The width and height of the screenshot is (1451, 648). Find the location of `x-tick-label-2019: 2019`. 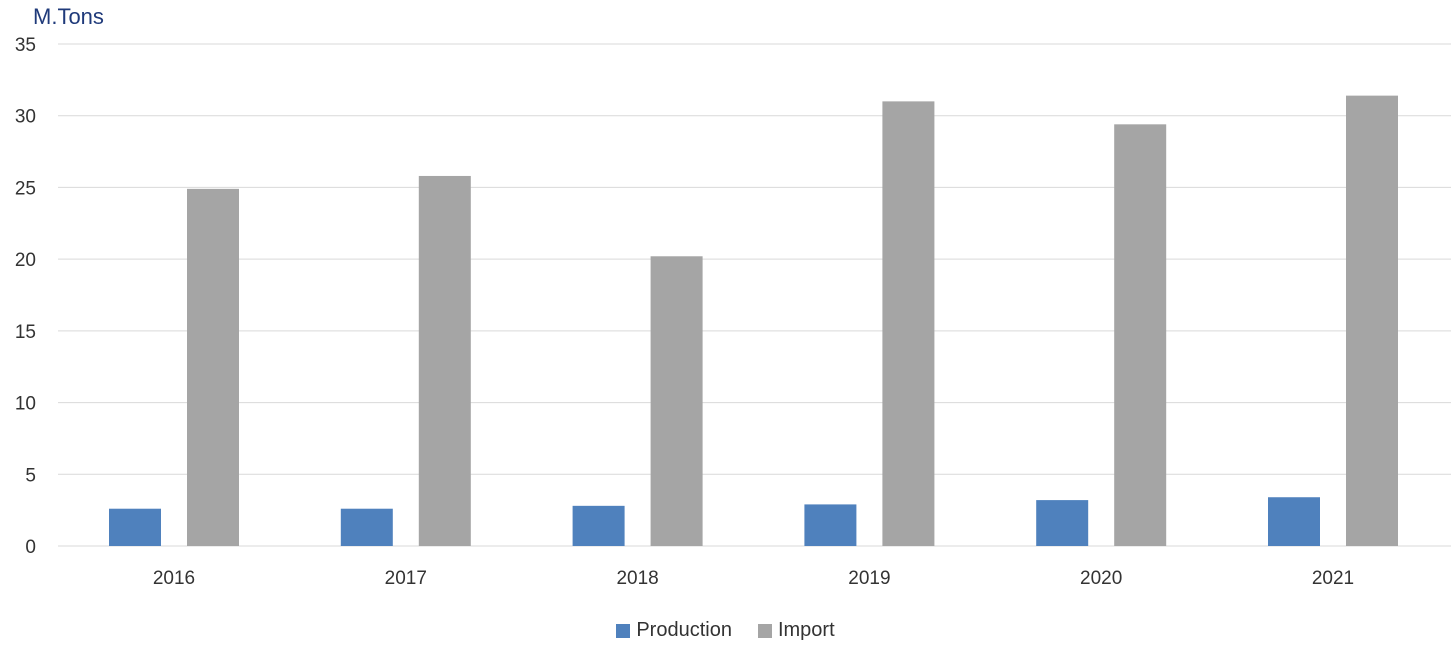

x-tick-label-2019: 2019 is located at coordinates (869, 578).